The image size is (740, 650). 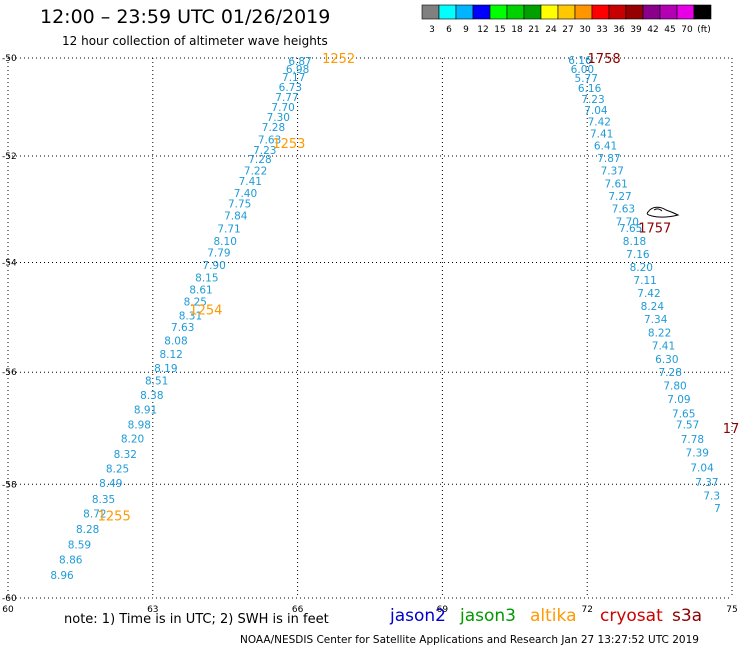 What do you see at coordinates (152, 610) in the screenshot?
I see `lon-tick-label: 63` at bounding box center [152, 610].